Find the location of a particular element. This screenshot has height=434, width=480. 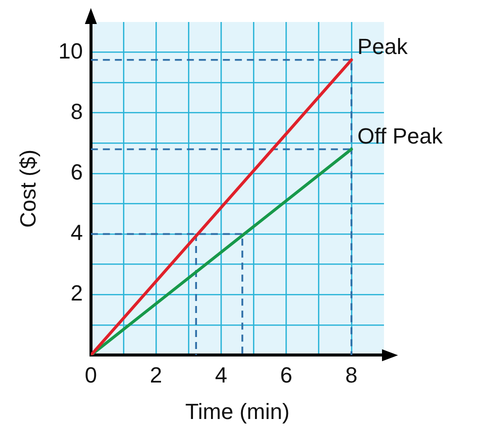

y-tick-label: 4 is located at coordinates (76, 233).